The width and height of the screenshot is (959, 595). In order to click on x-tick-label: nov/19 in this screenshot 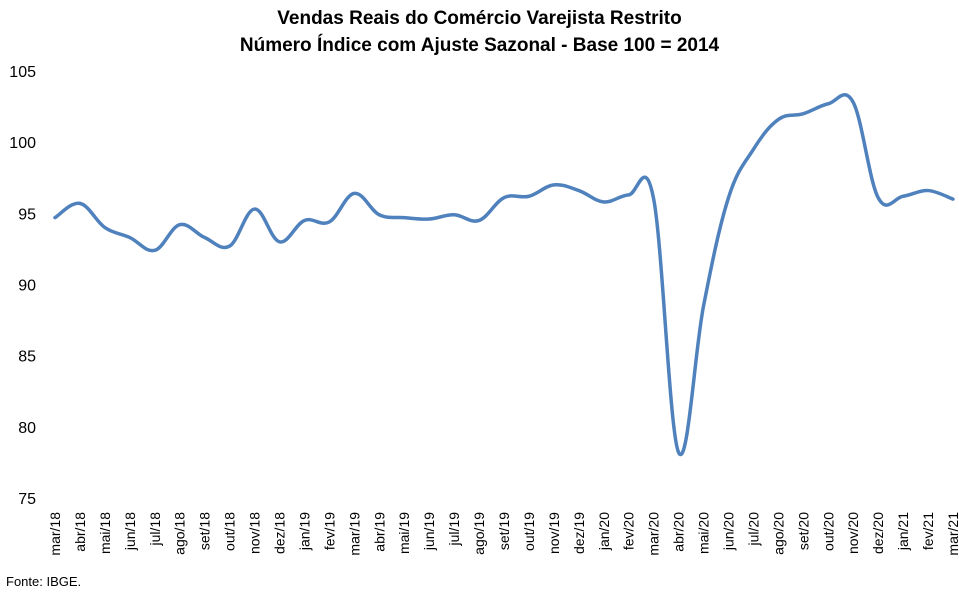, I will do `click(554, 533)`.